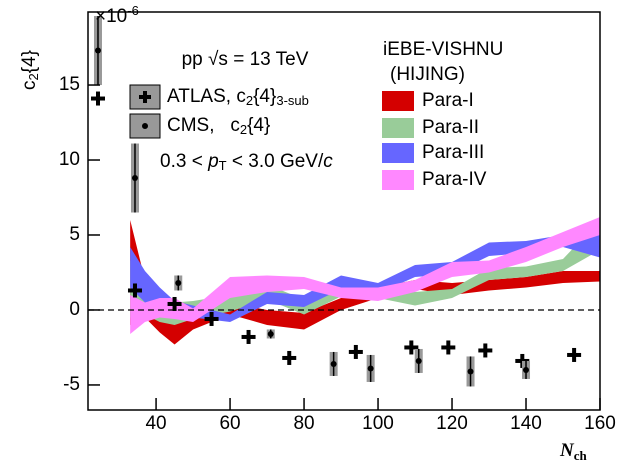  What do you see at coordinates (69, 84) in the screenshot?
I see `y-tick-label: 15` at bounding box center [69, 84].